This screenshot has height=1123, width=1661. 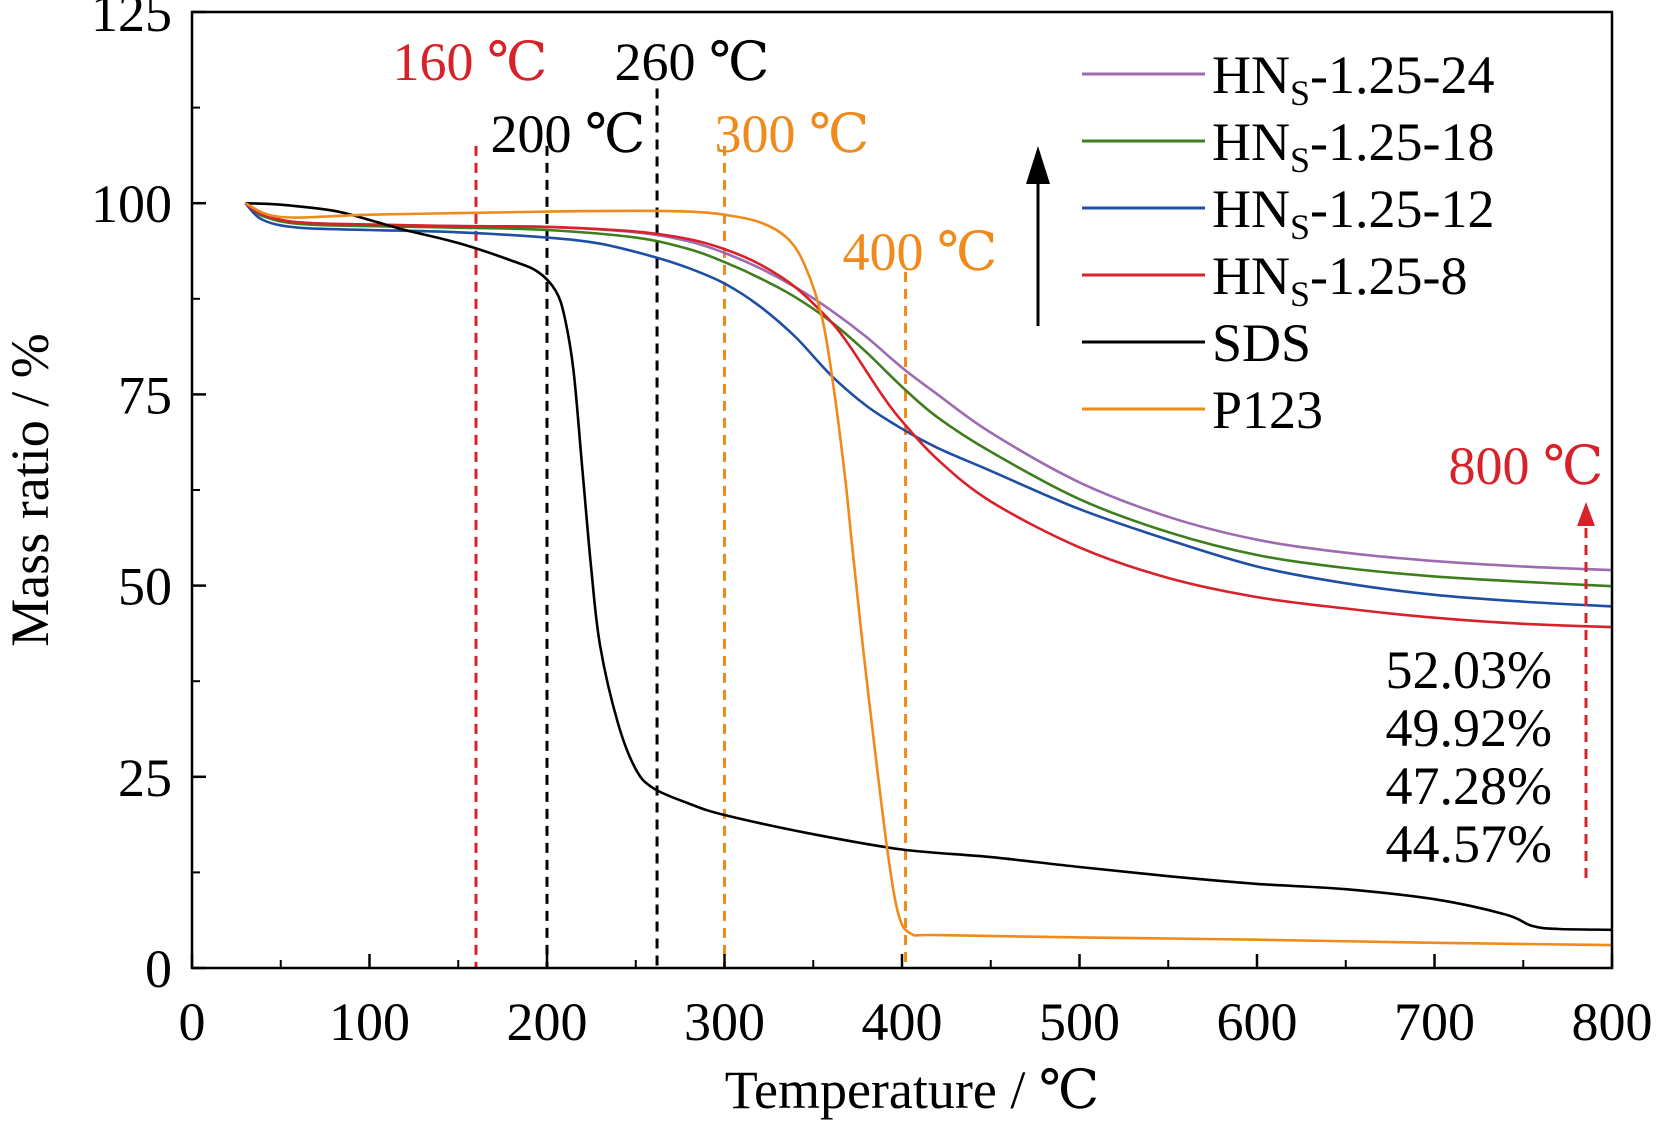 I want to click on x-tick-label: 400, so click(x=902, y=1022).